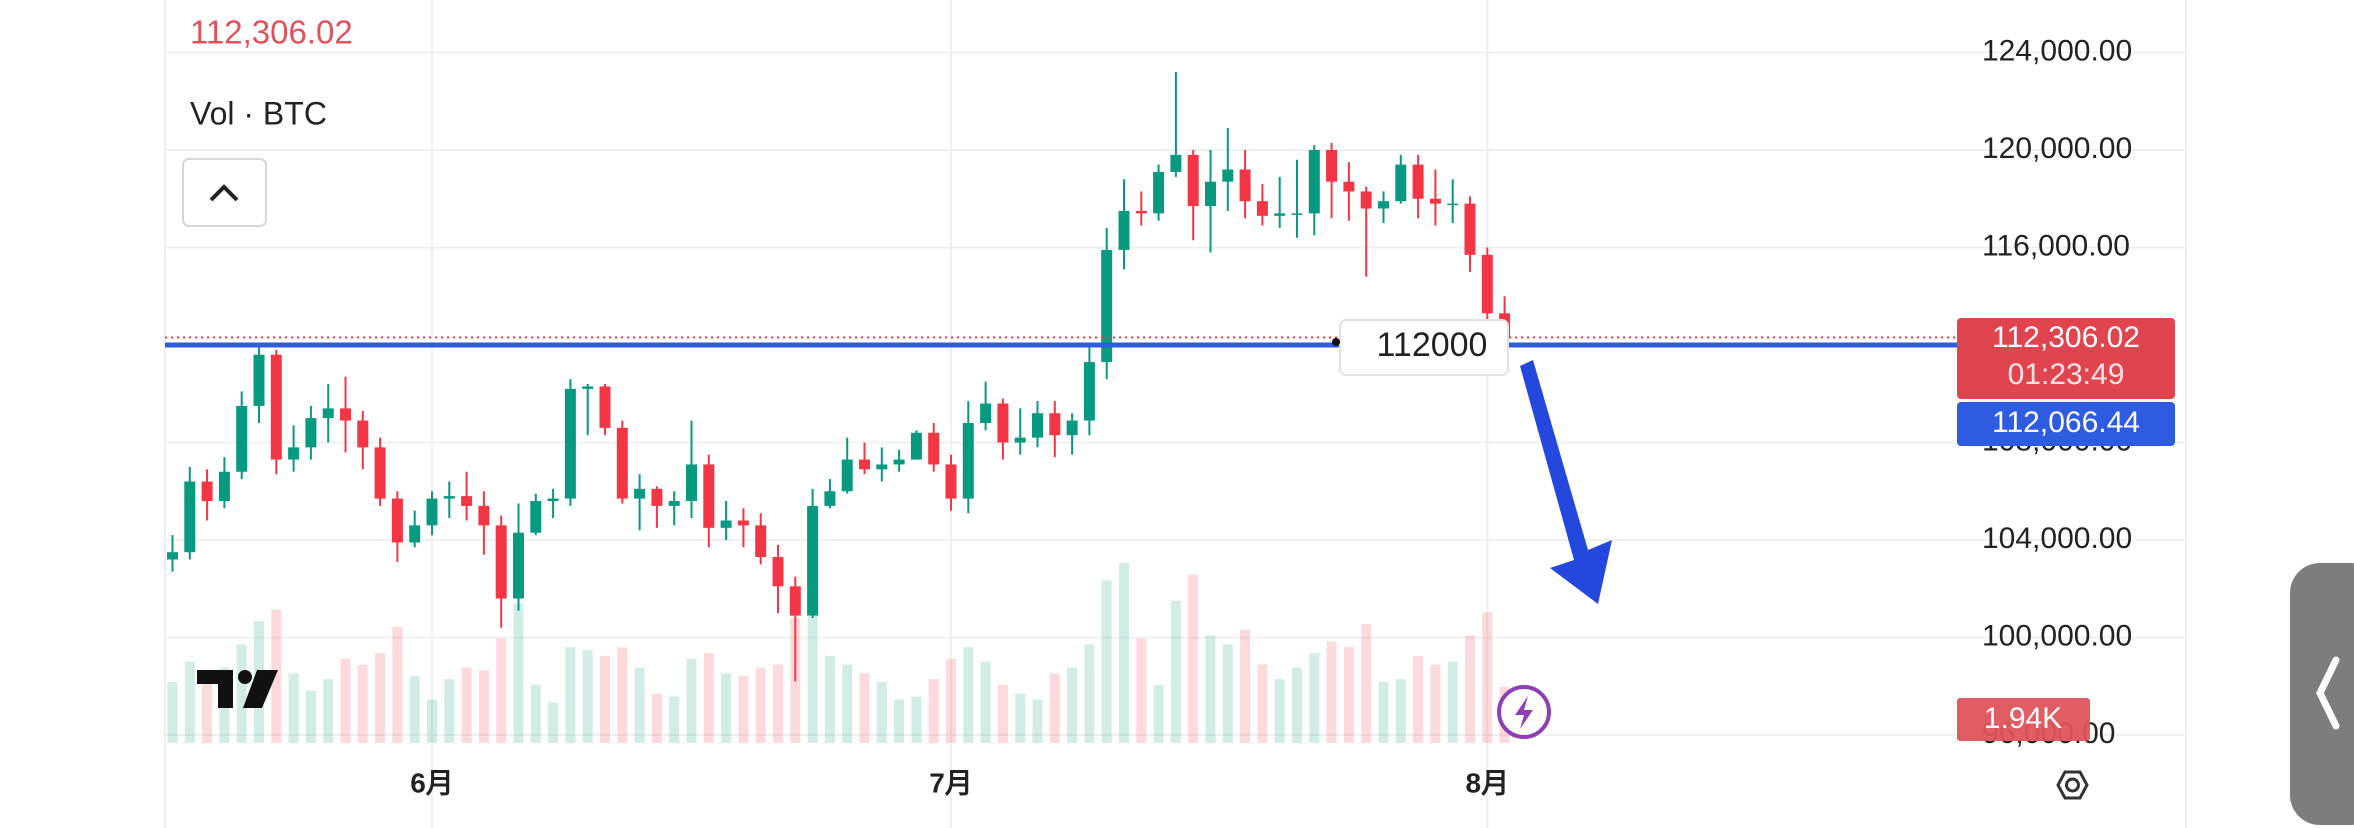 The width and height of the screenshot is (2354, 828). I want to click on last-price-tag, so click(2066, 358).